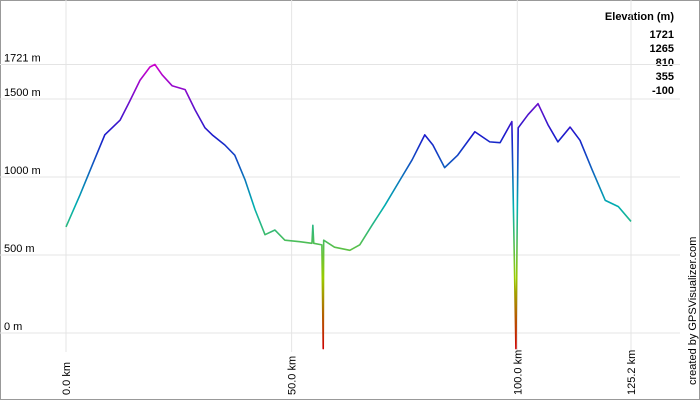  I want to click on y-tick-label: 1000 m, so click(22, 171).